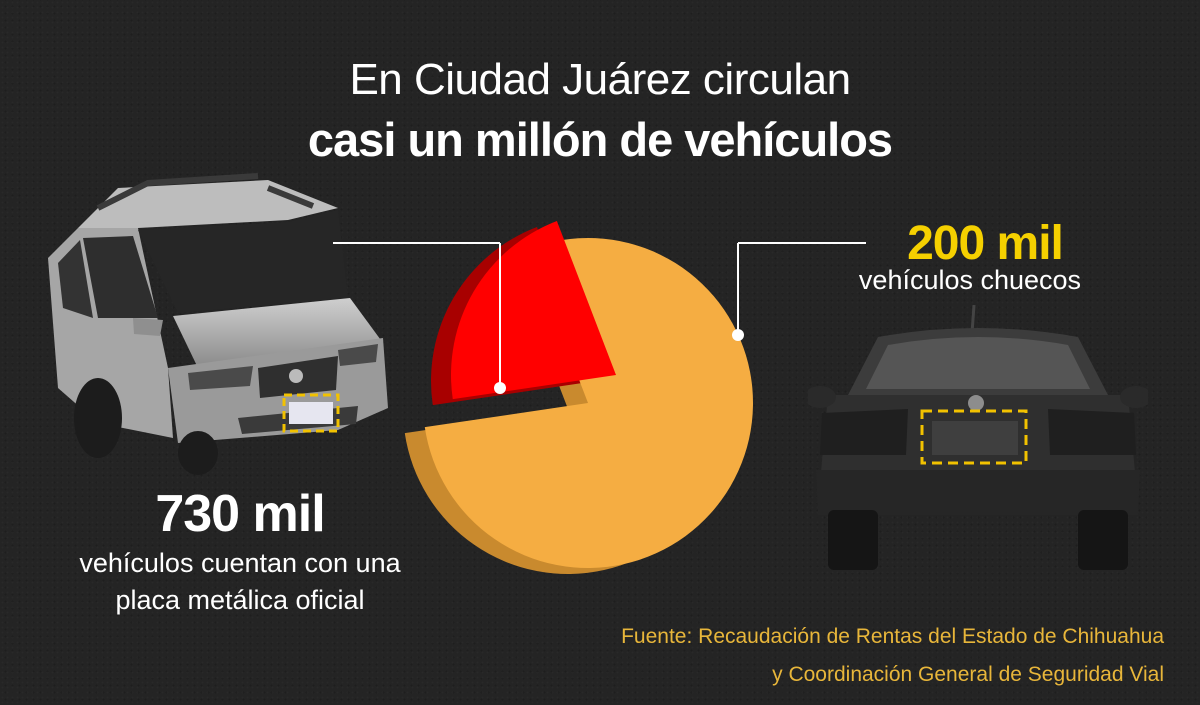 The width and height of the screenshot is (1200, 705). I want to click on plated-vehicles-value: 730 mil, so click(240, 514).